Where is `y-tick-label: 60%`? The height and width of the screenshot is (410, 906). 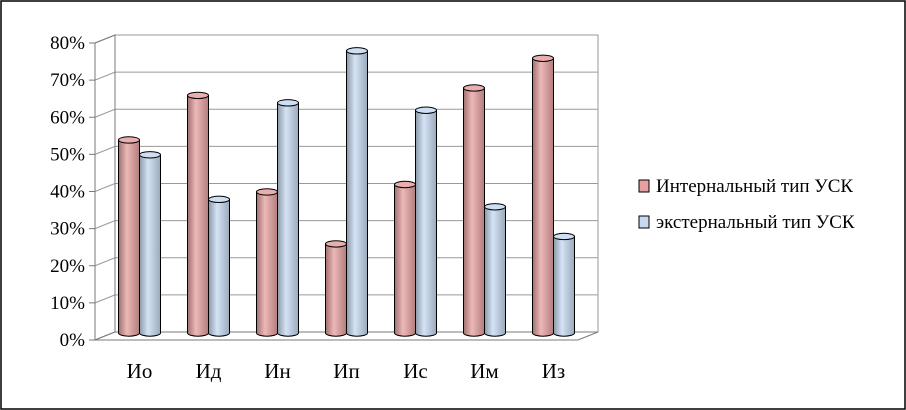
y-tick-label: 60% is located at coordinates (67, 117).